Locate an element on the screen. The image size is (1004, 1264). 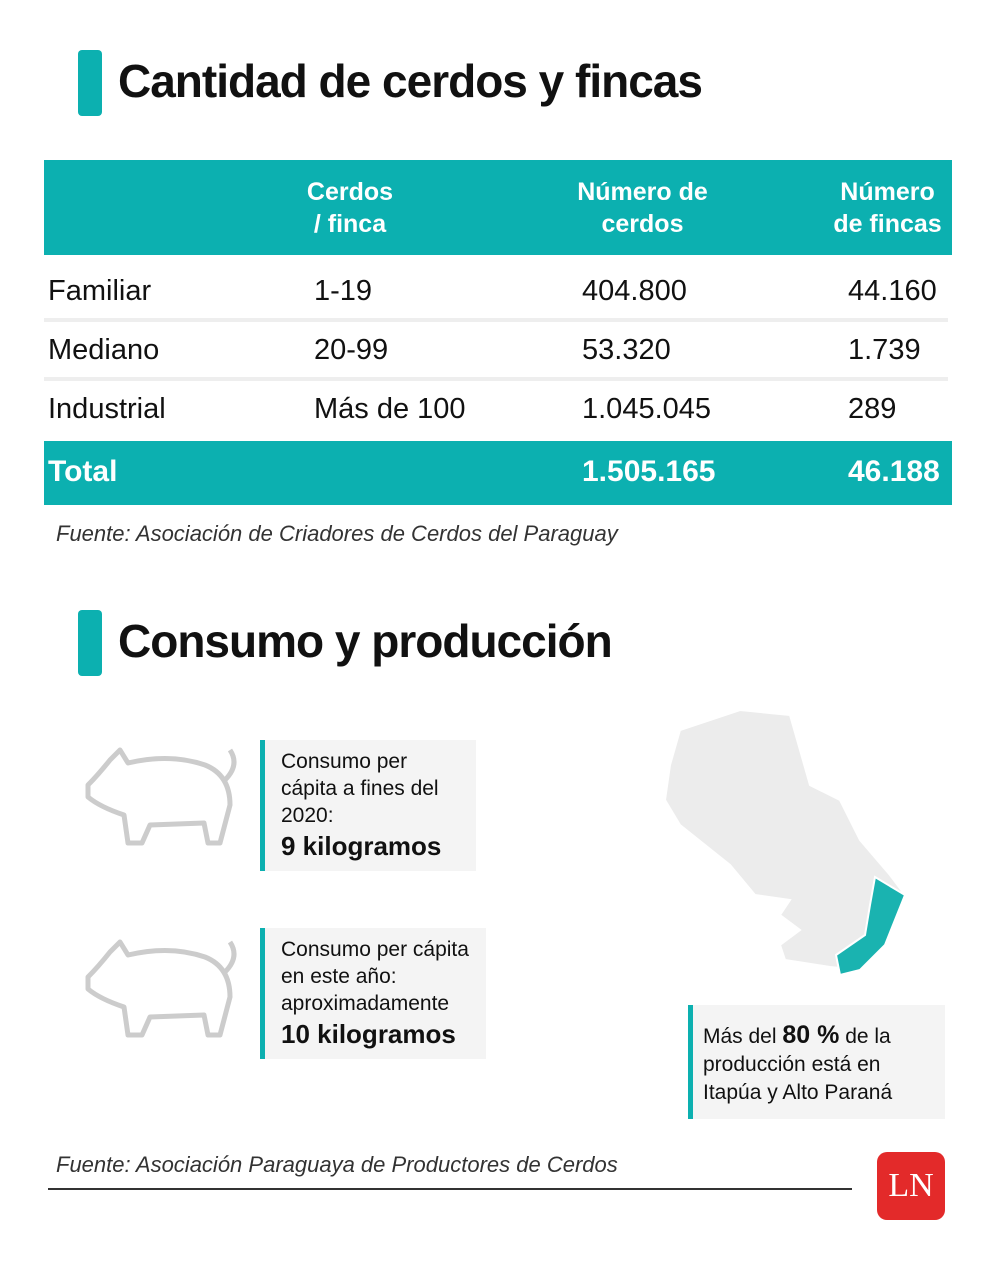
header-cell: Número de cerdos is located at coordinates (642, 208).